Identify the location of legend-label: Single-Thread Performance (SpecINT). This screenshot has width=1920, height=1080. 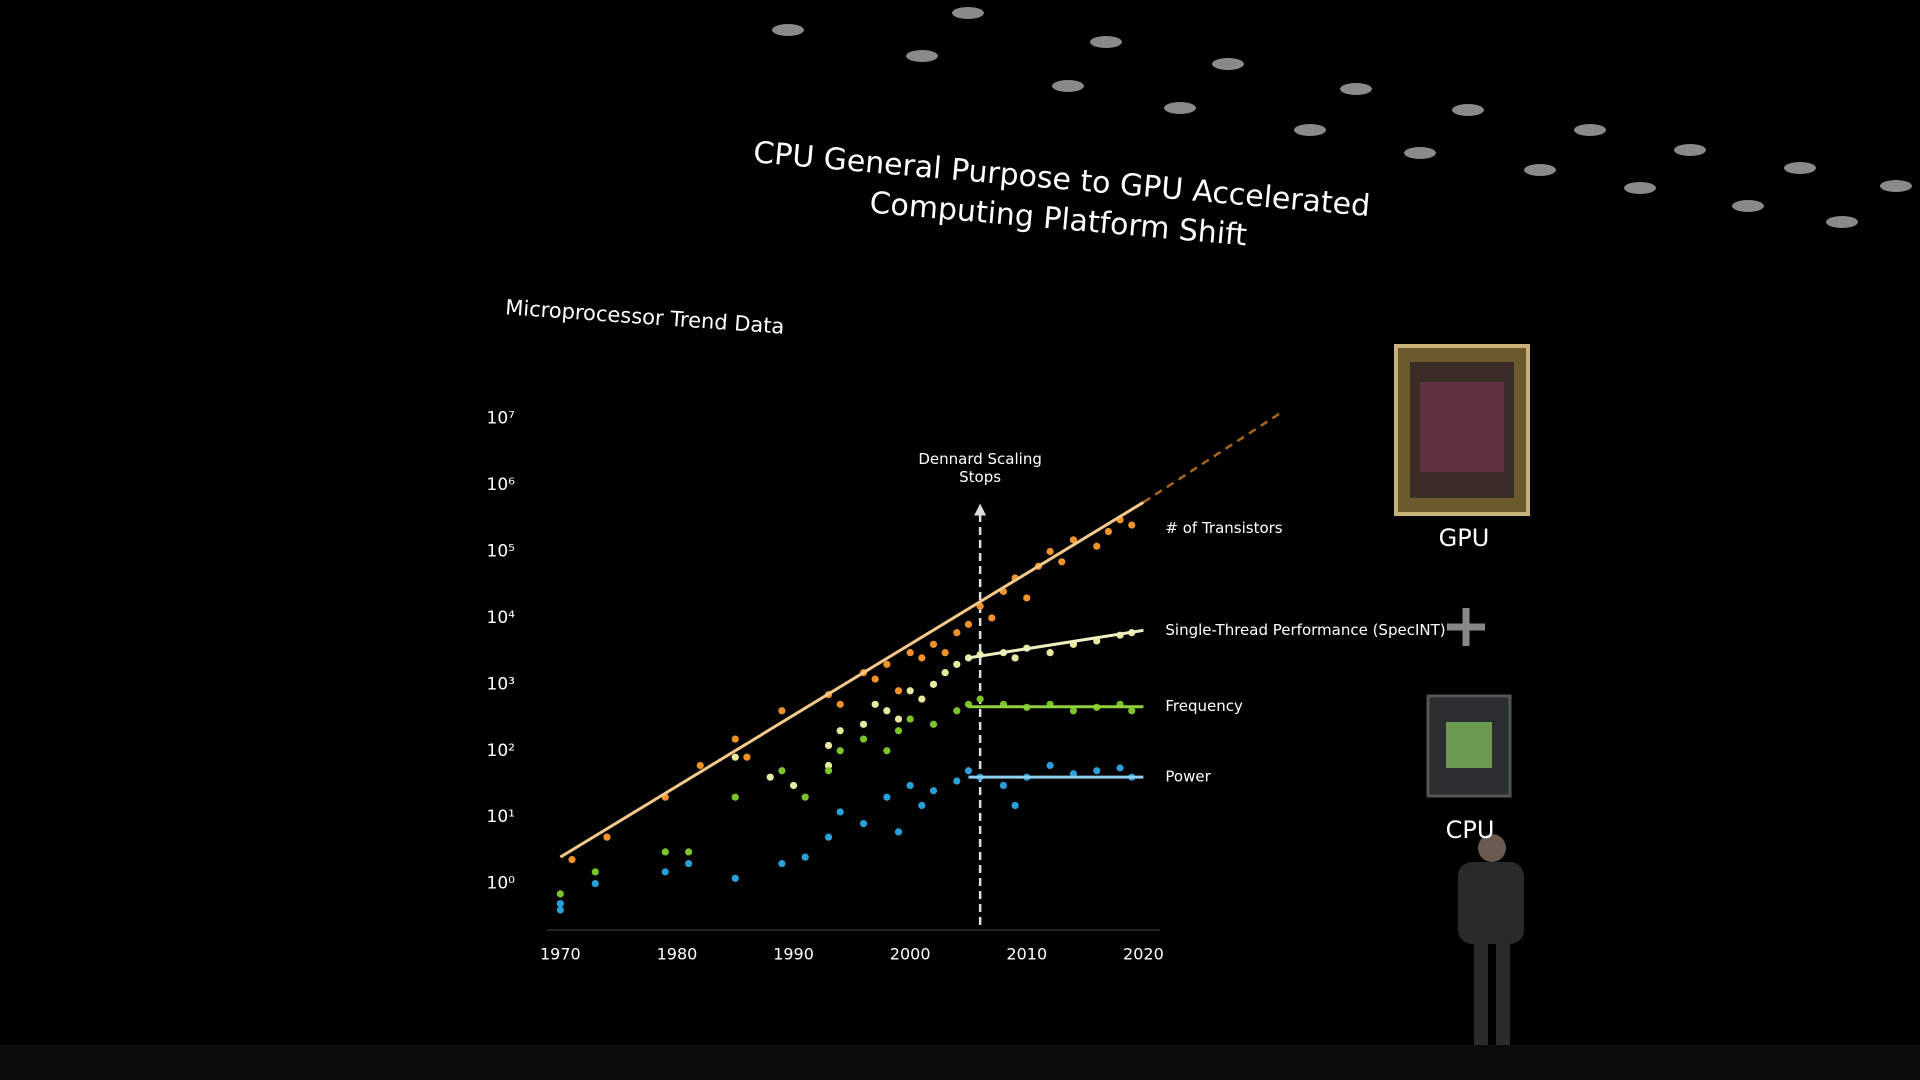
(1305, 630).